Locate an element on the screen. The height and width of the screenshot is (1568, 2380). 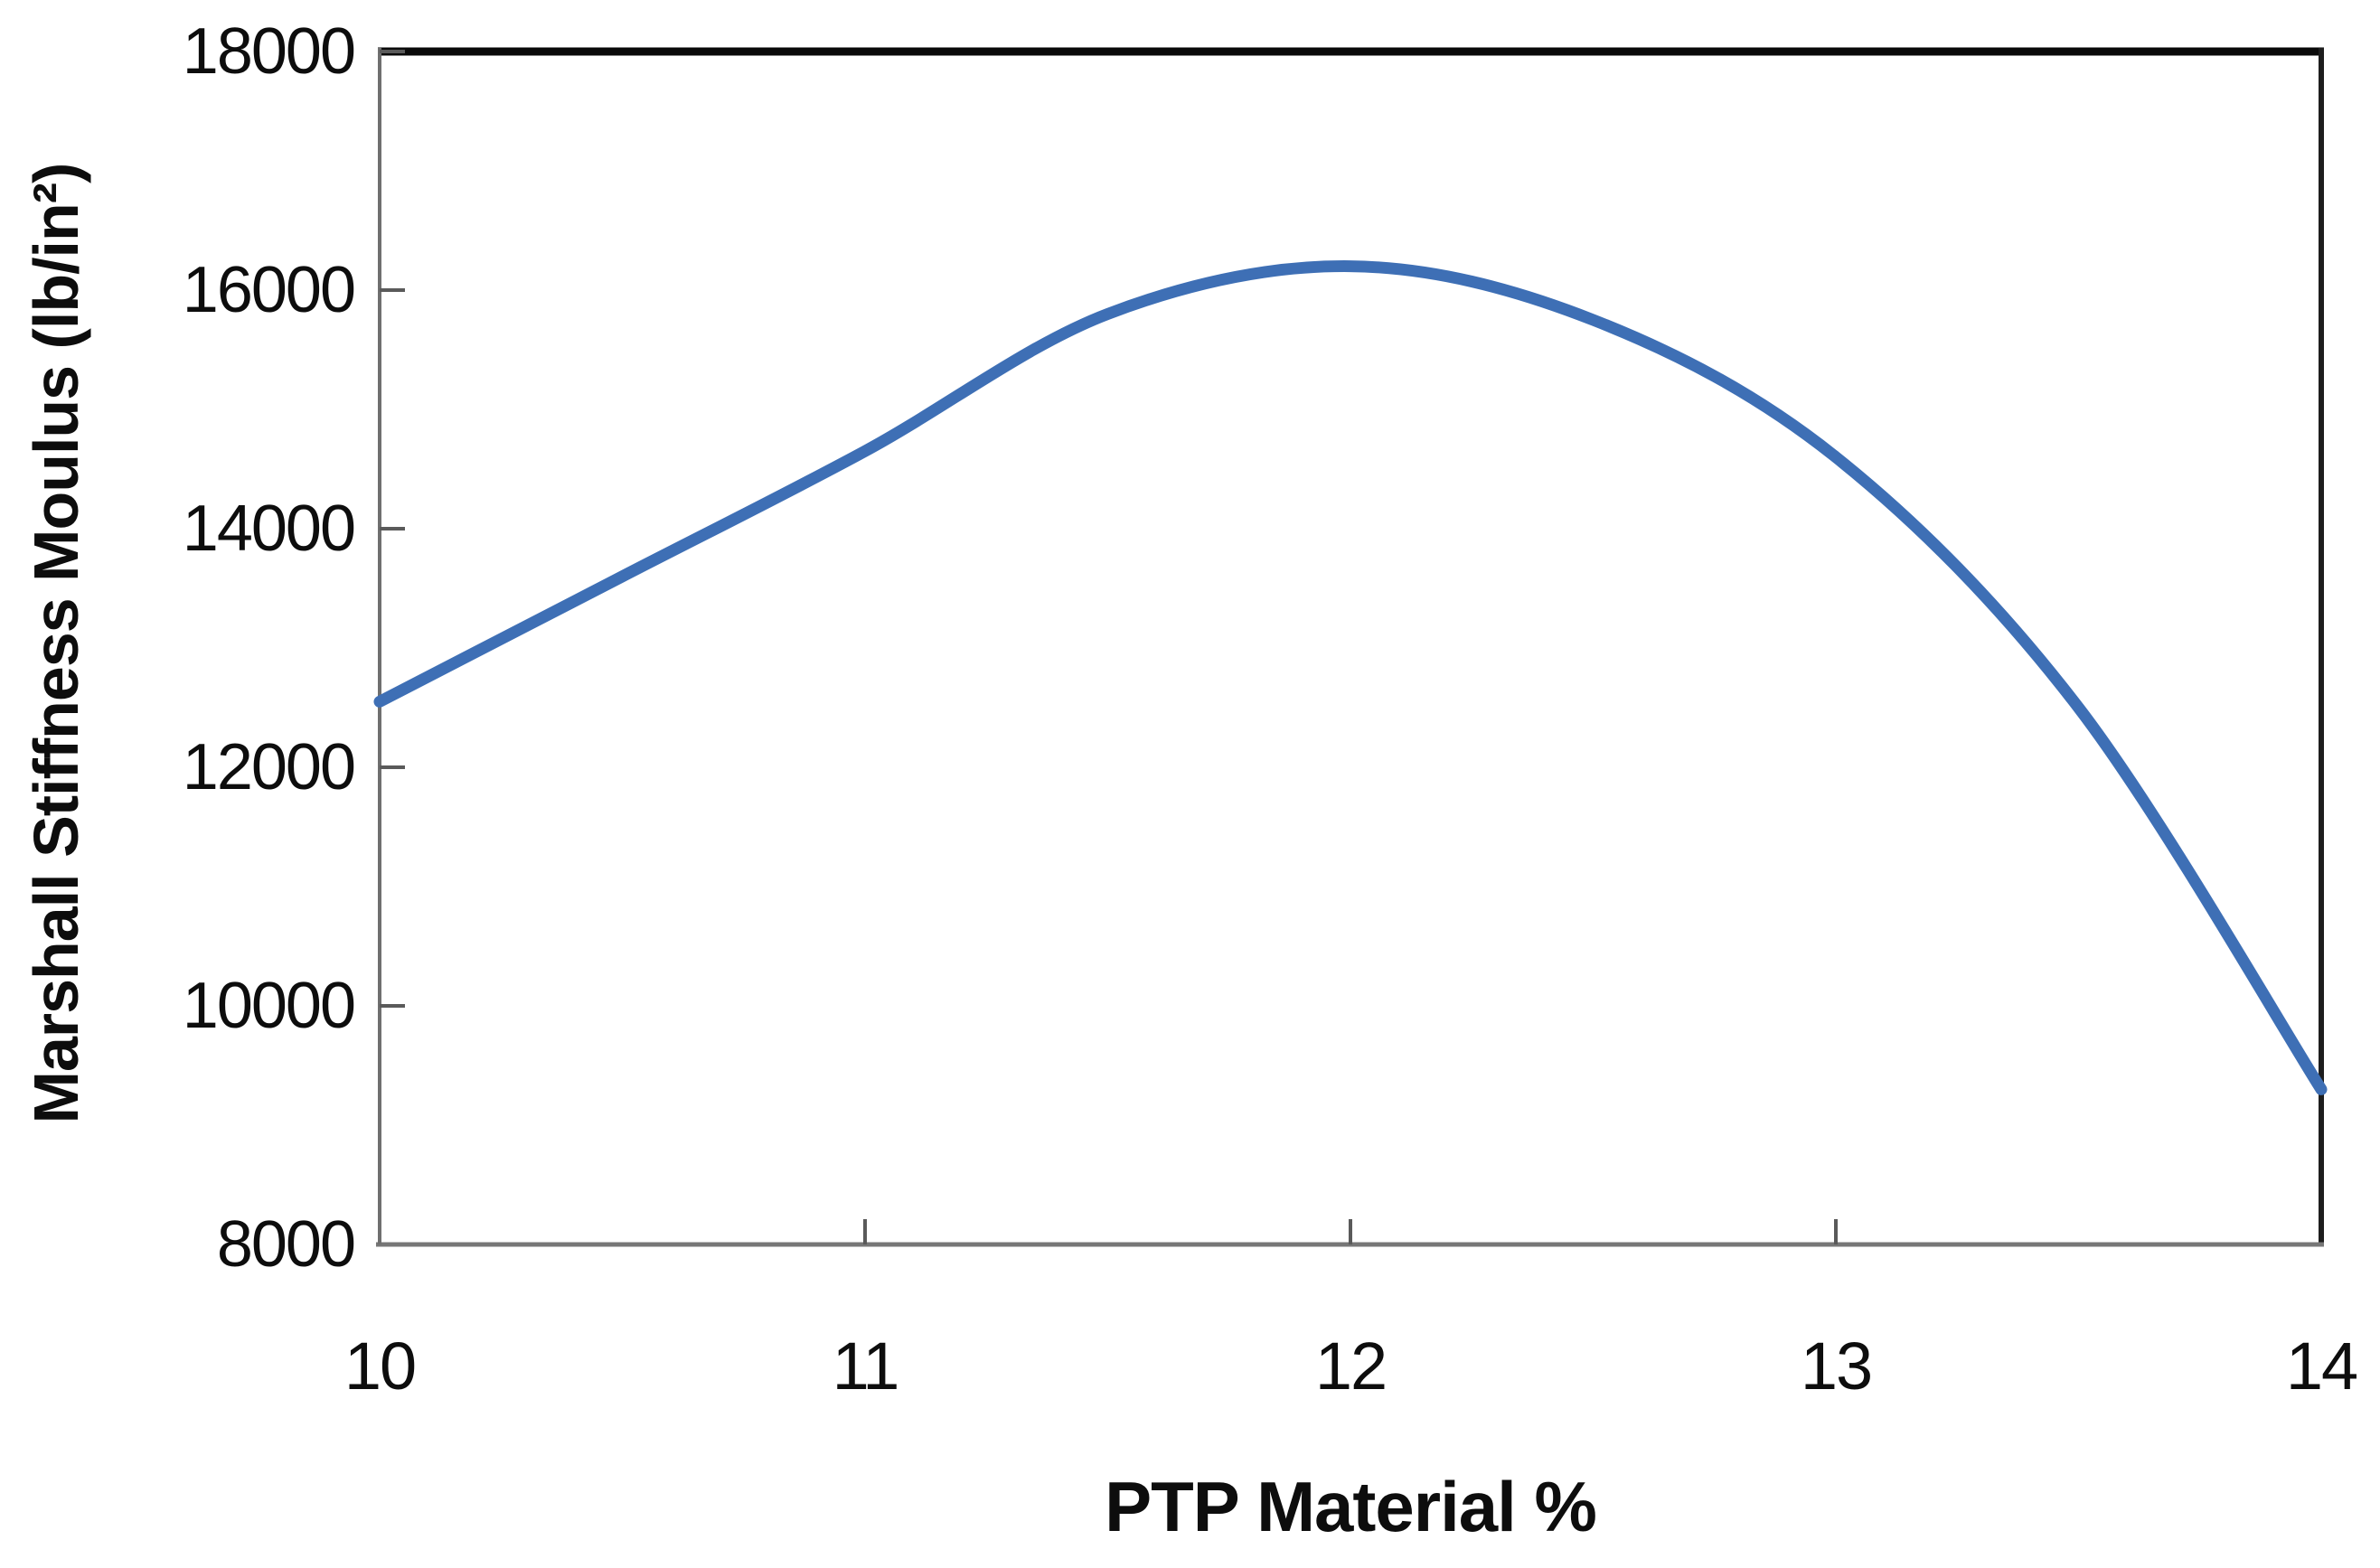
y-tick-label: 18000 is located at coordinates (269, 51).